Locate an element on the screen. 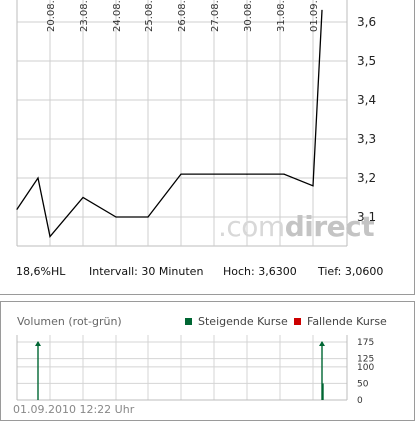  y-tick-label: 3,4 is located at coordinates (366, 100).